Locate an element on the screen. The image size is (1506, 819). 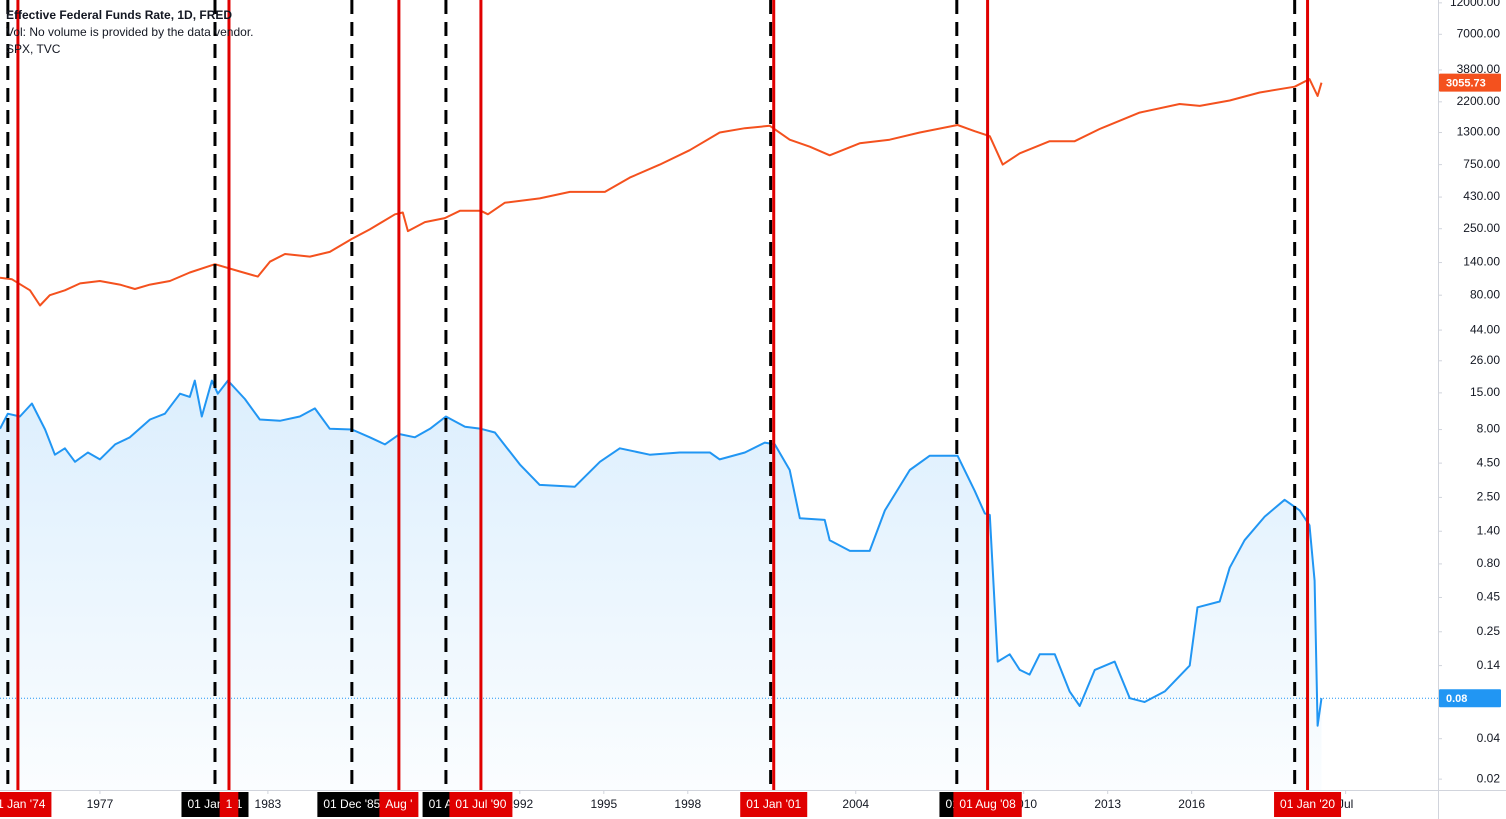
x-tick-label: 1995 is located at coordinates (603, 804).